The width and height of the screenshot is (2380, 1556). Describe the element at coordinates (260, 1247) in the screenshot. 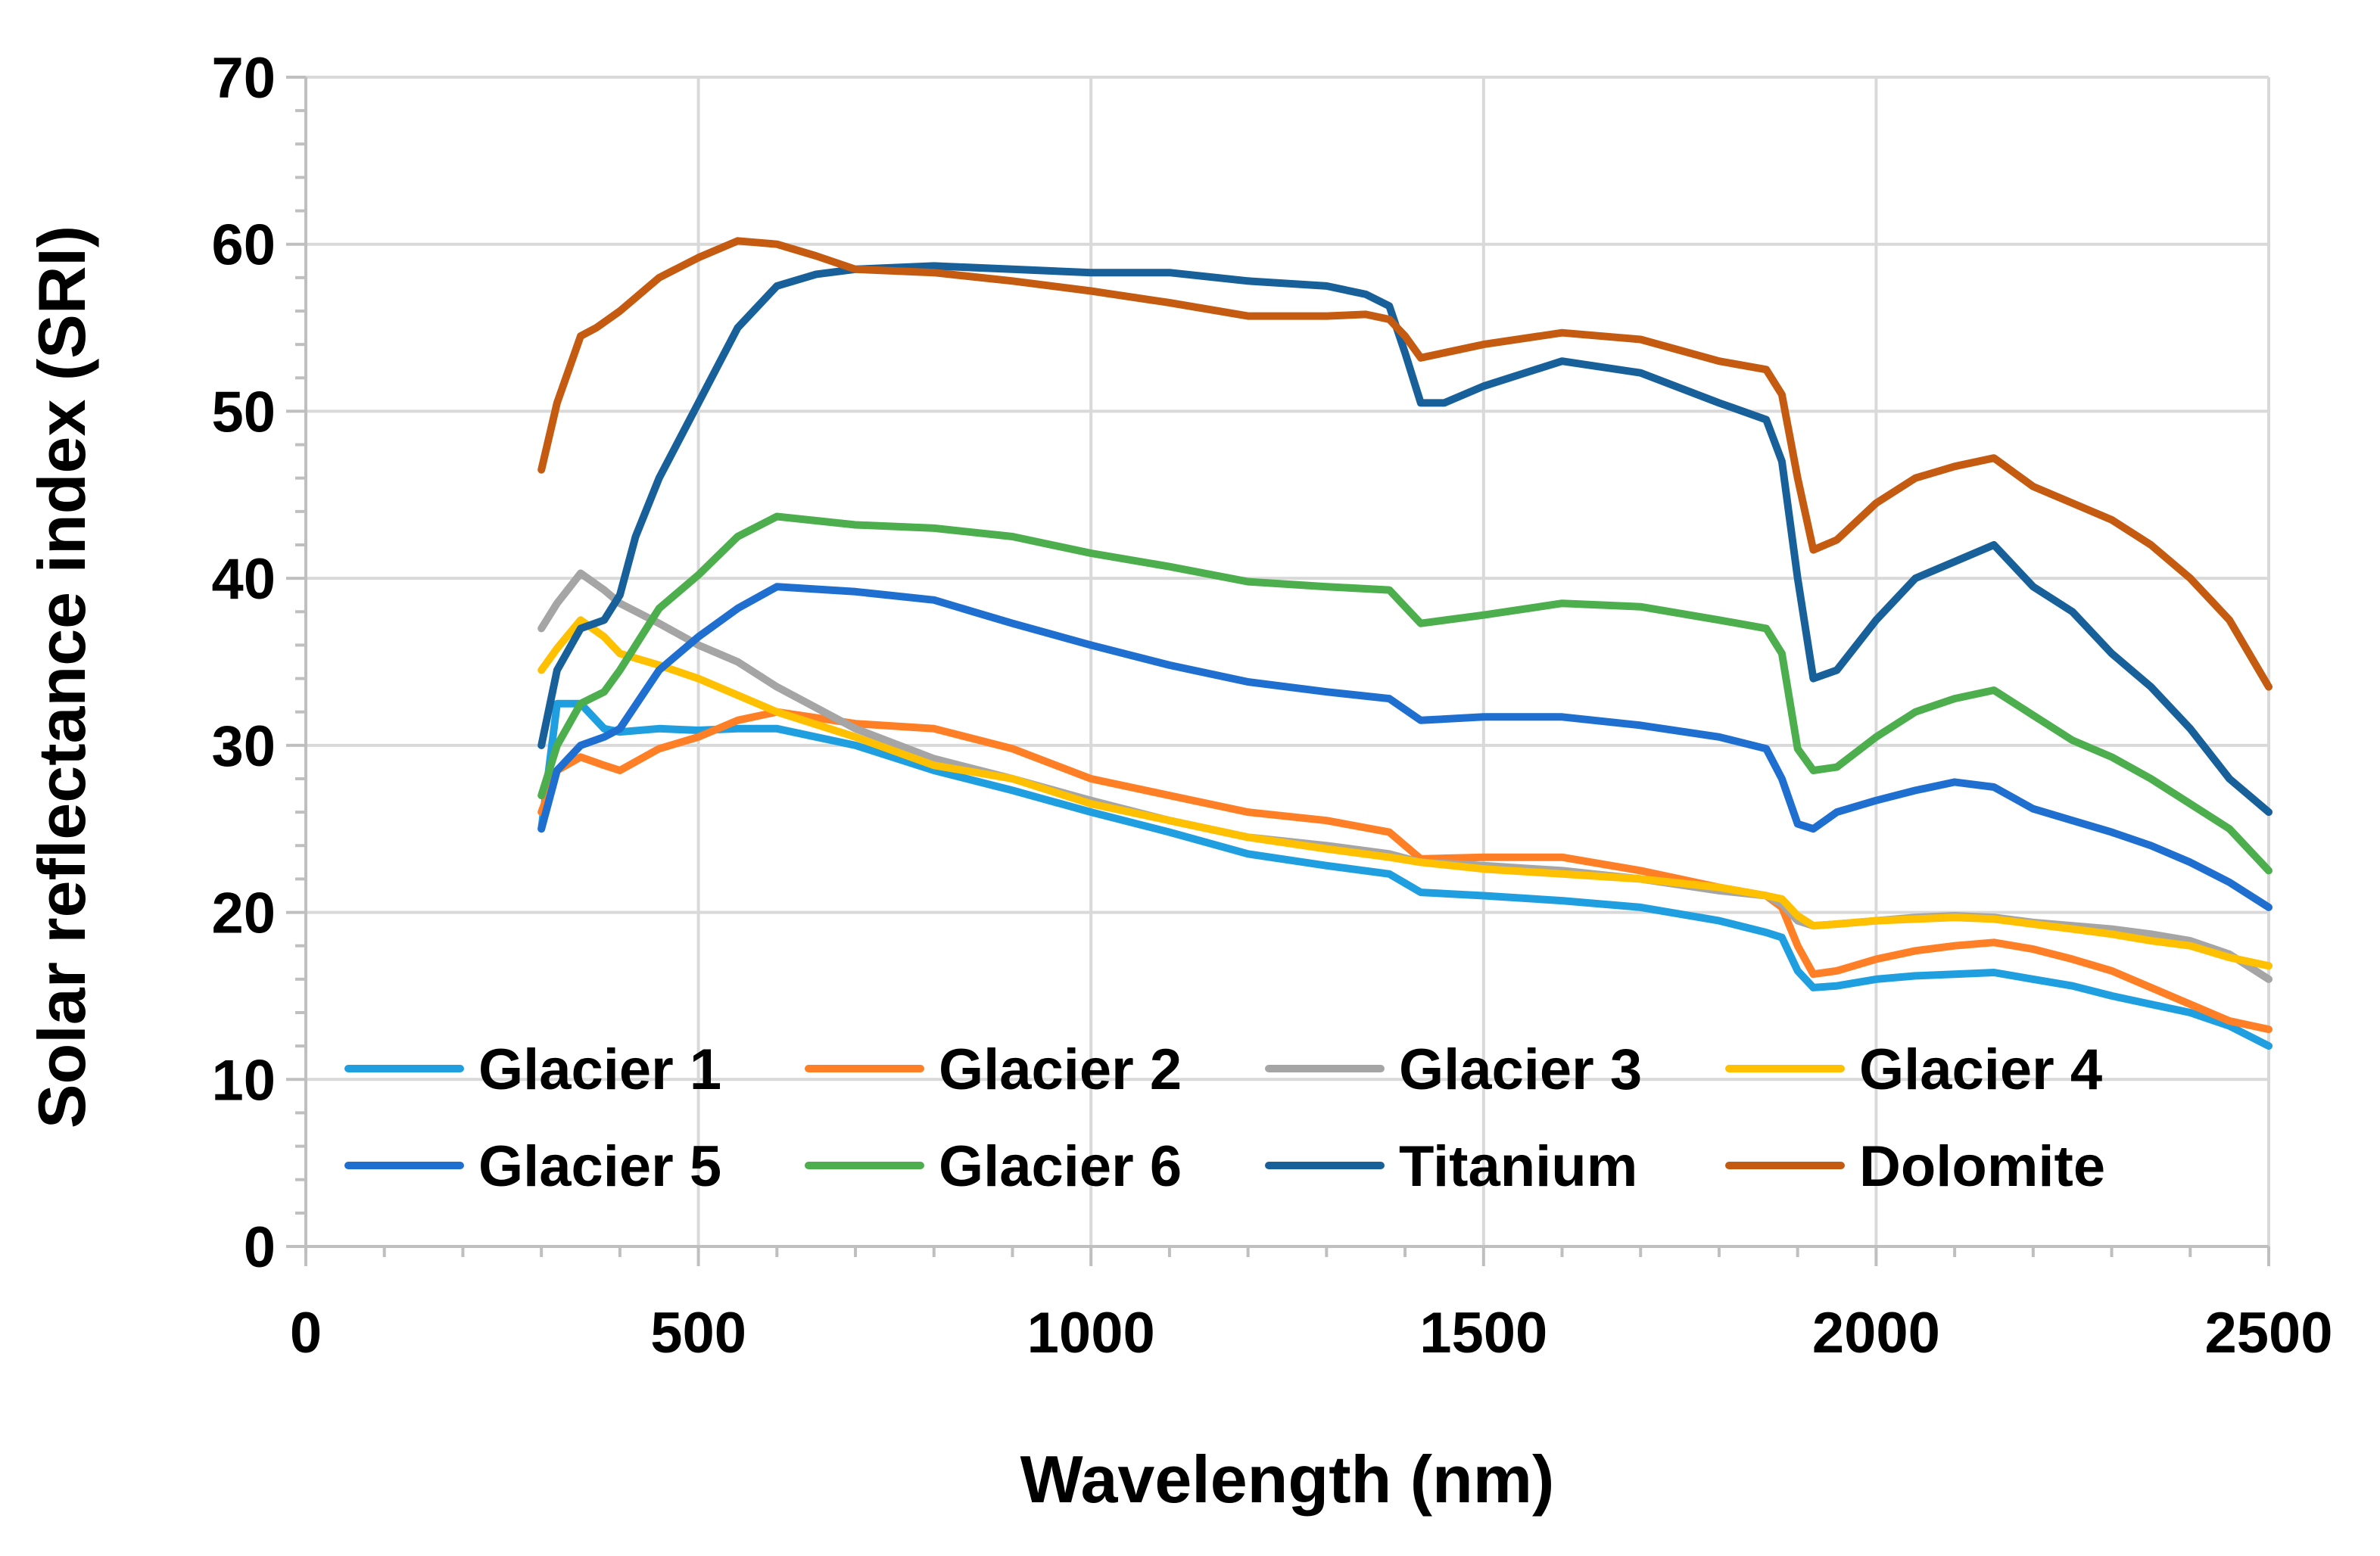

I see `y-tick-label: 0` at that location.